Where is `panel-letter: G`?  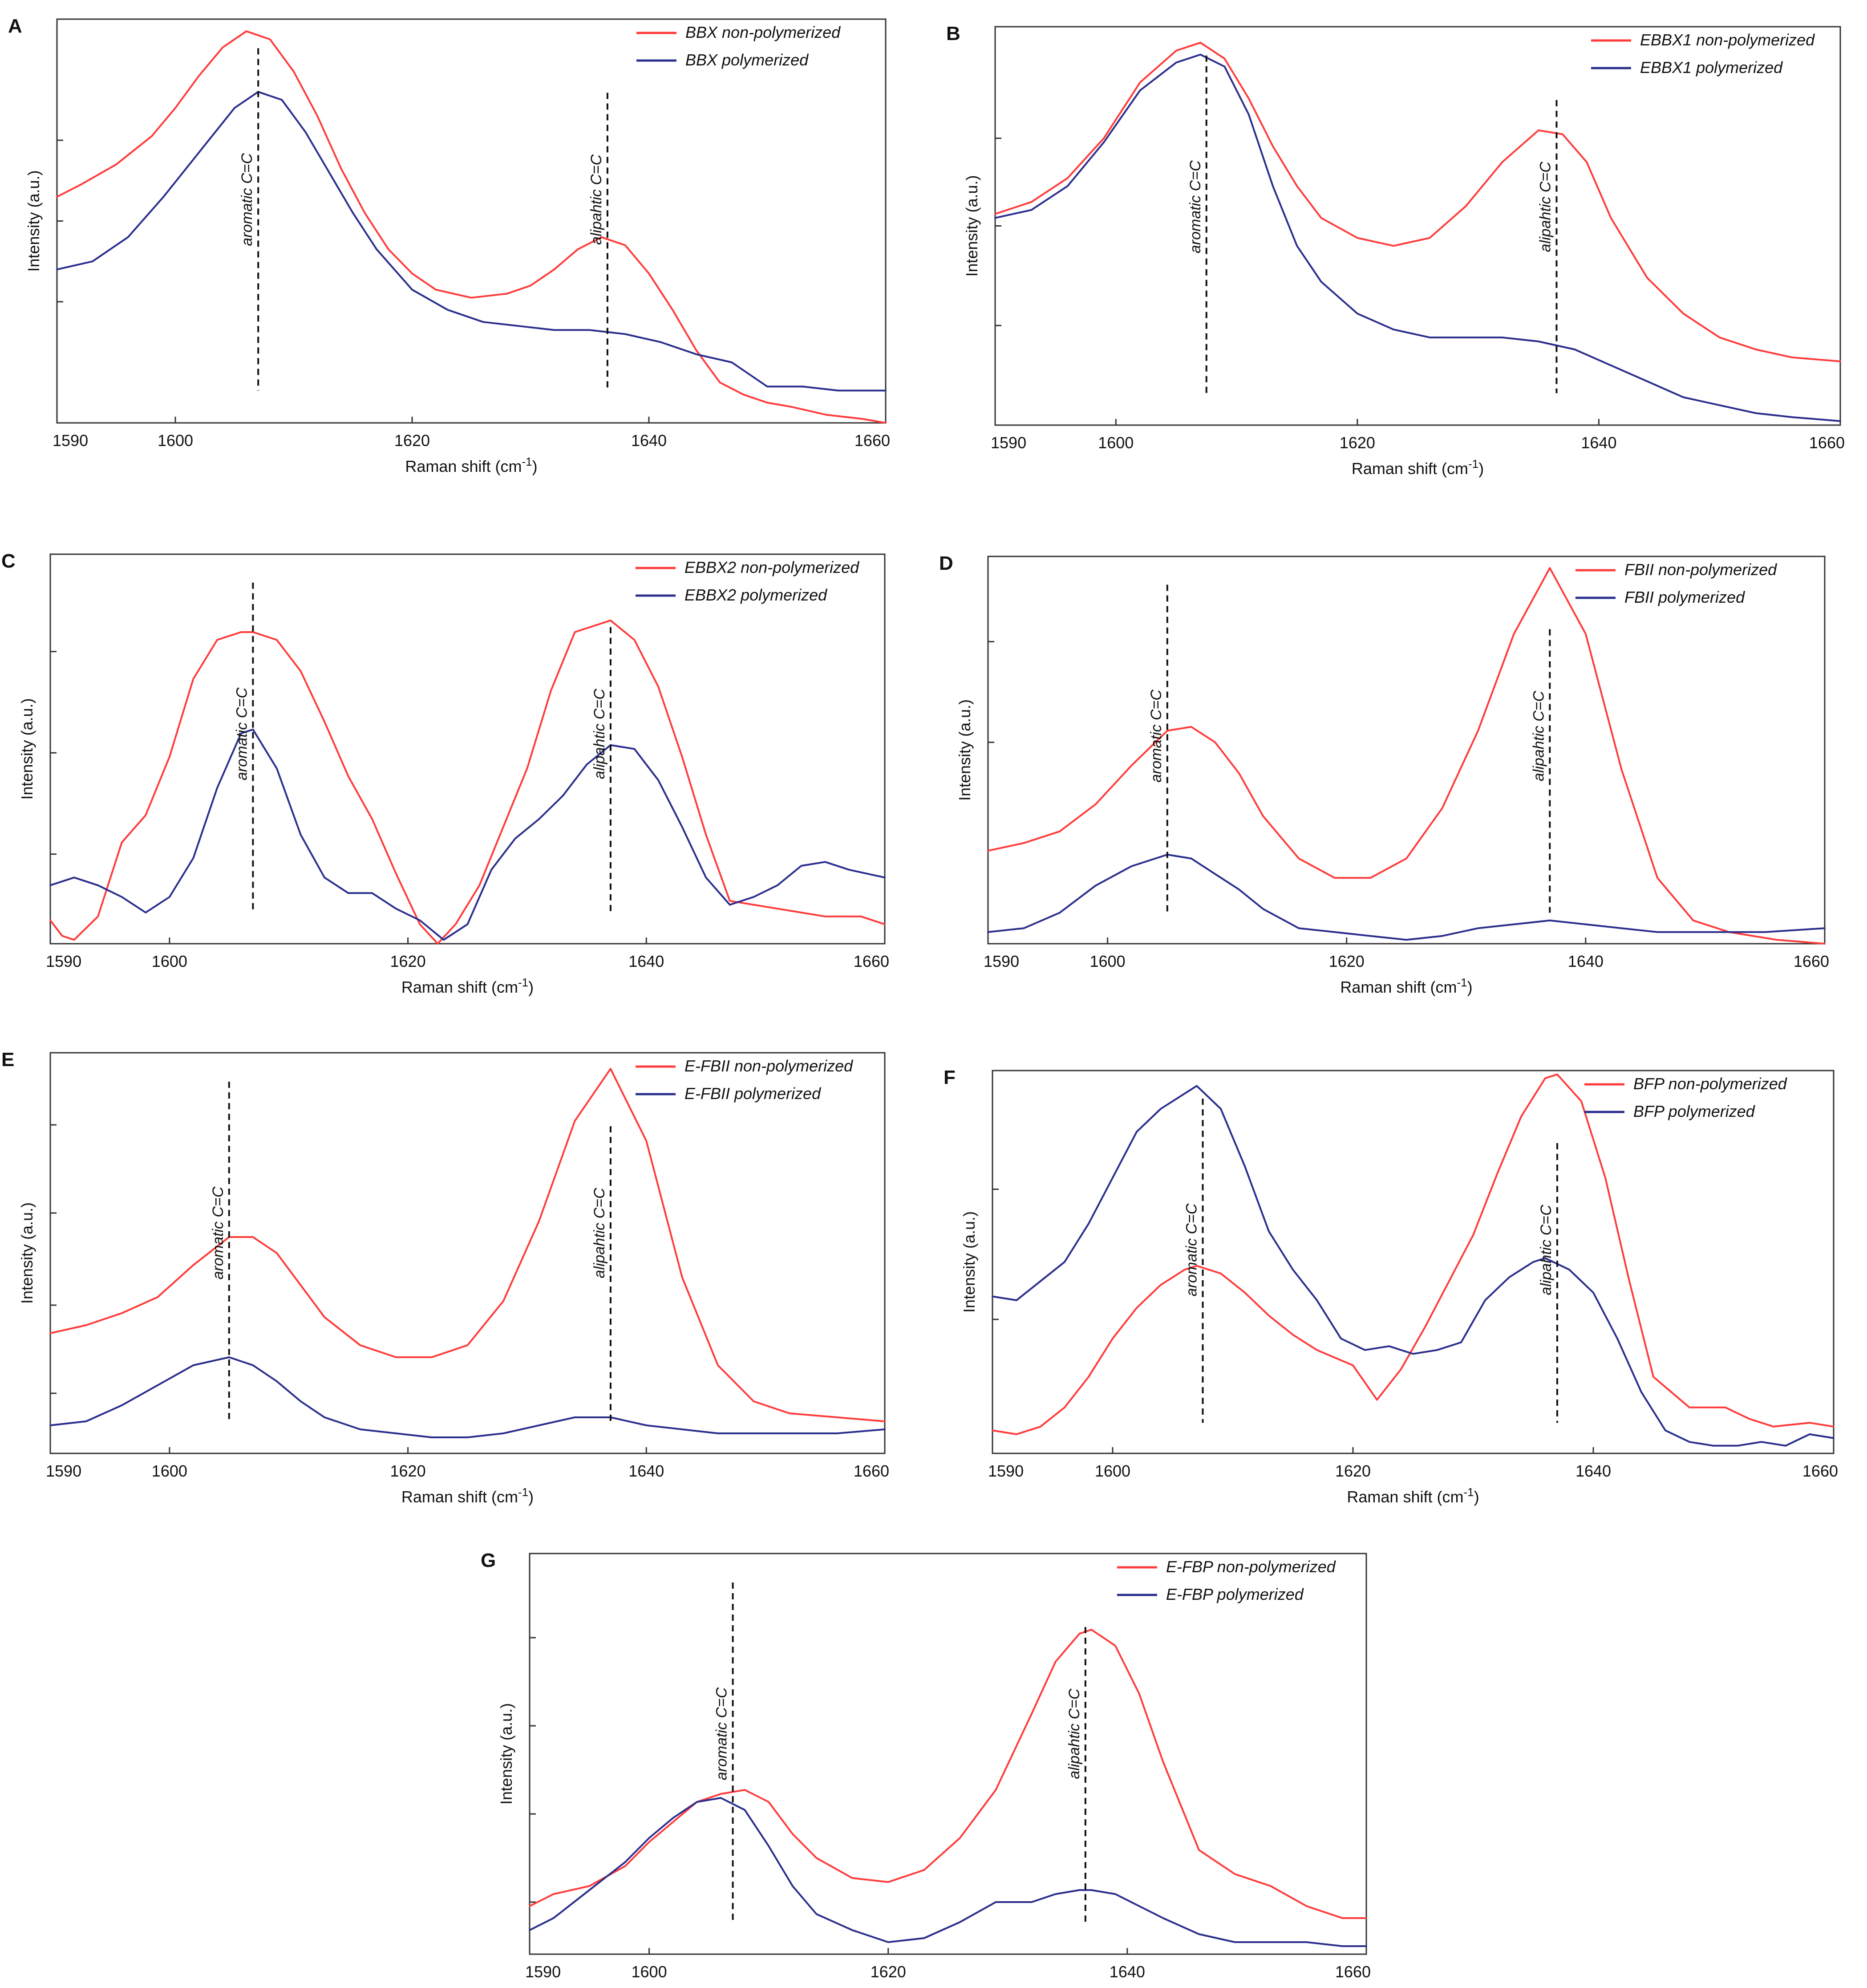 panel-letter: G is located at coordinates (488, 1560).